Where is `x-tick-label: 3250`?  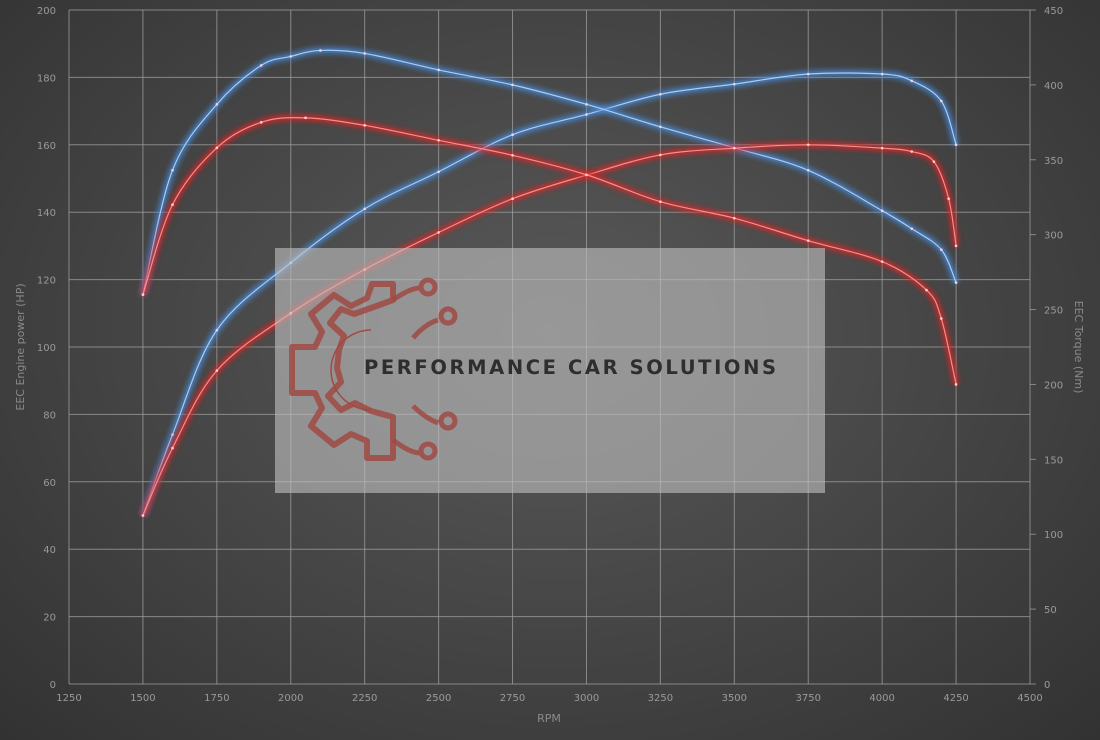
x-tick-label: 3250 is located at coordinates (660, 698).